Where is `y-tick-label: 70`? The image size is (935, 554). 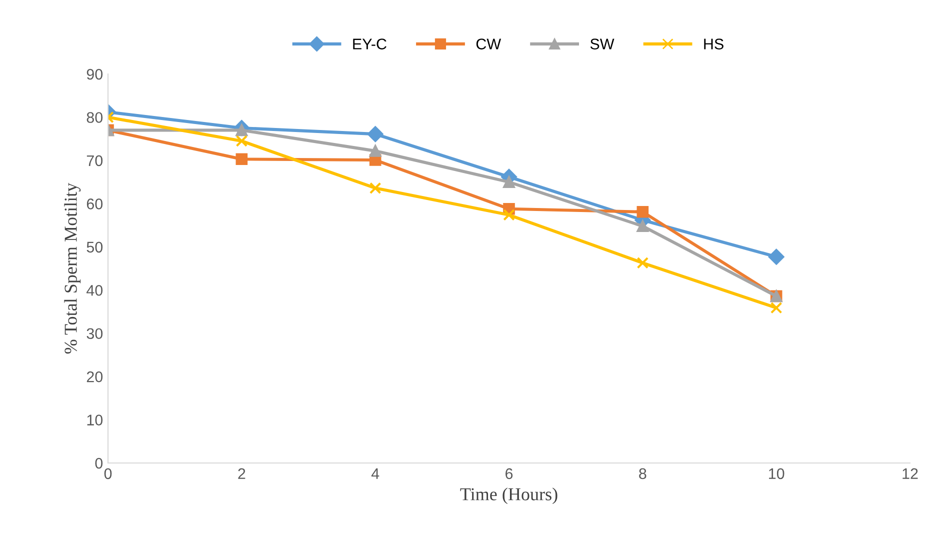 y-tick-label: 70 is located at coordinates (94, 160).